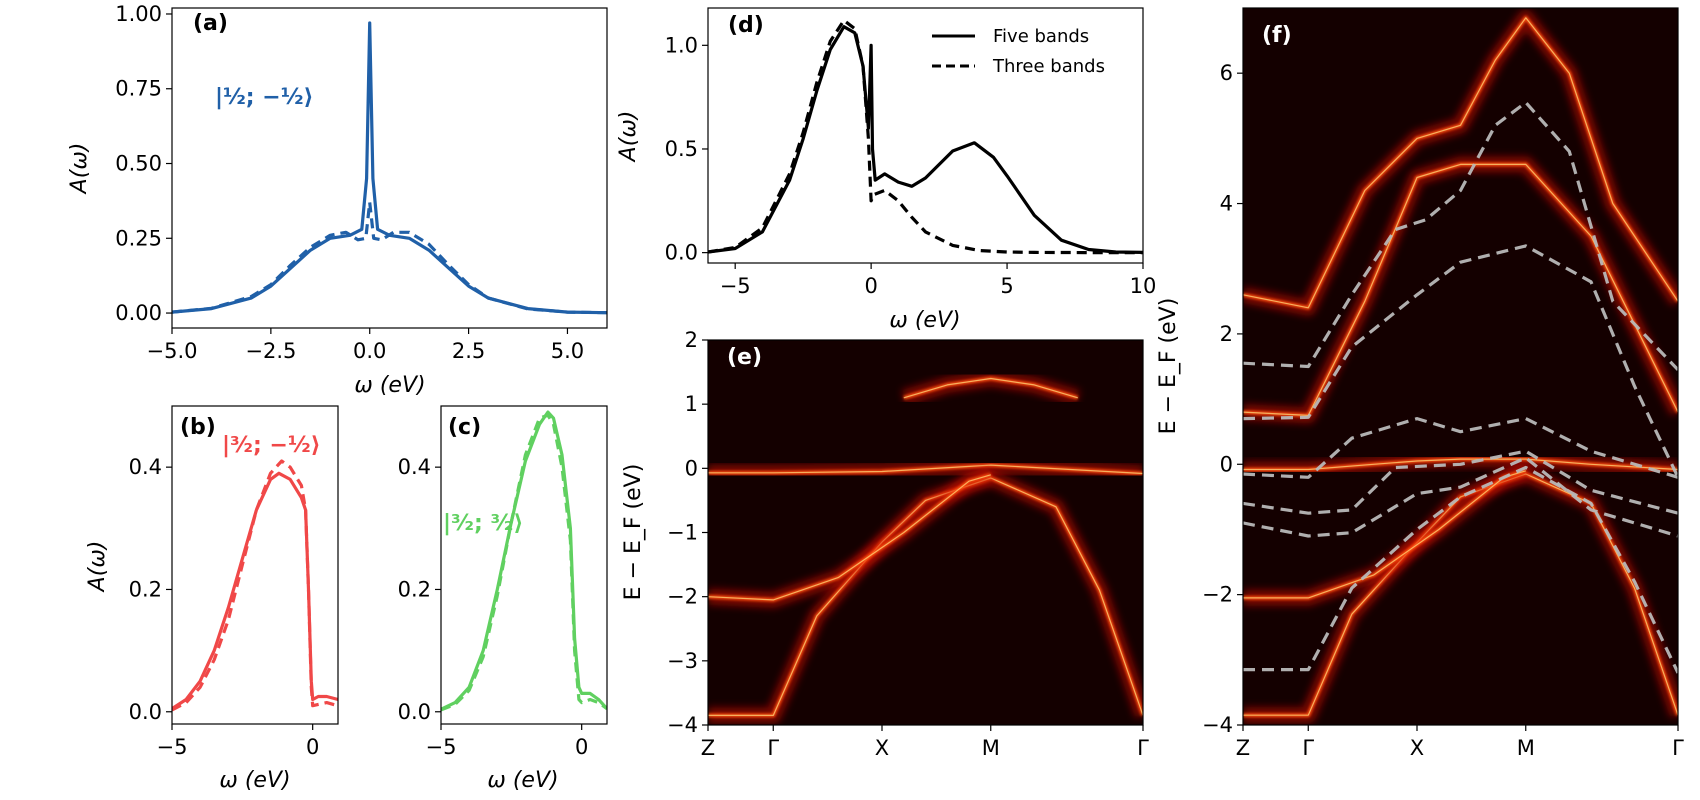 This screenshot has width=1700, height=800. Describe the element at coordinates (97, 567) in the screenshot. I see `panel-b-ylabel: A(ω)` at that location.